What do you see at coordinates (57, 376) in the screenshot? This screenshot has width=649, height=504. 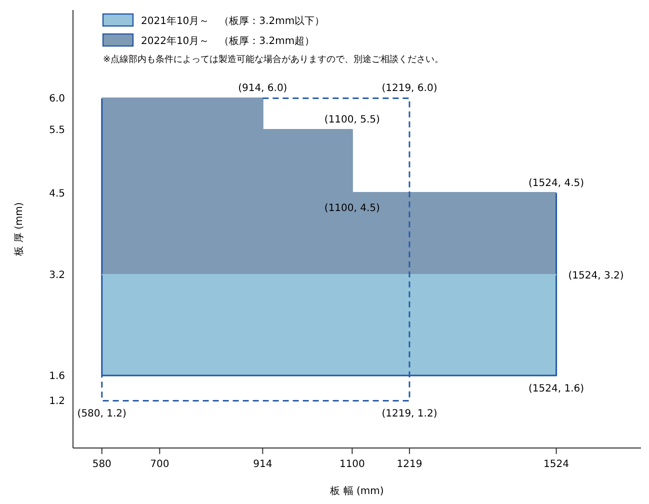 I see `y-tick-label: 1.6` at bounding box center [57, 376].